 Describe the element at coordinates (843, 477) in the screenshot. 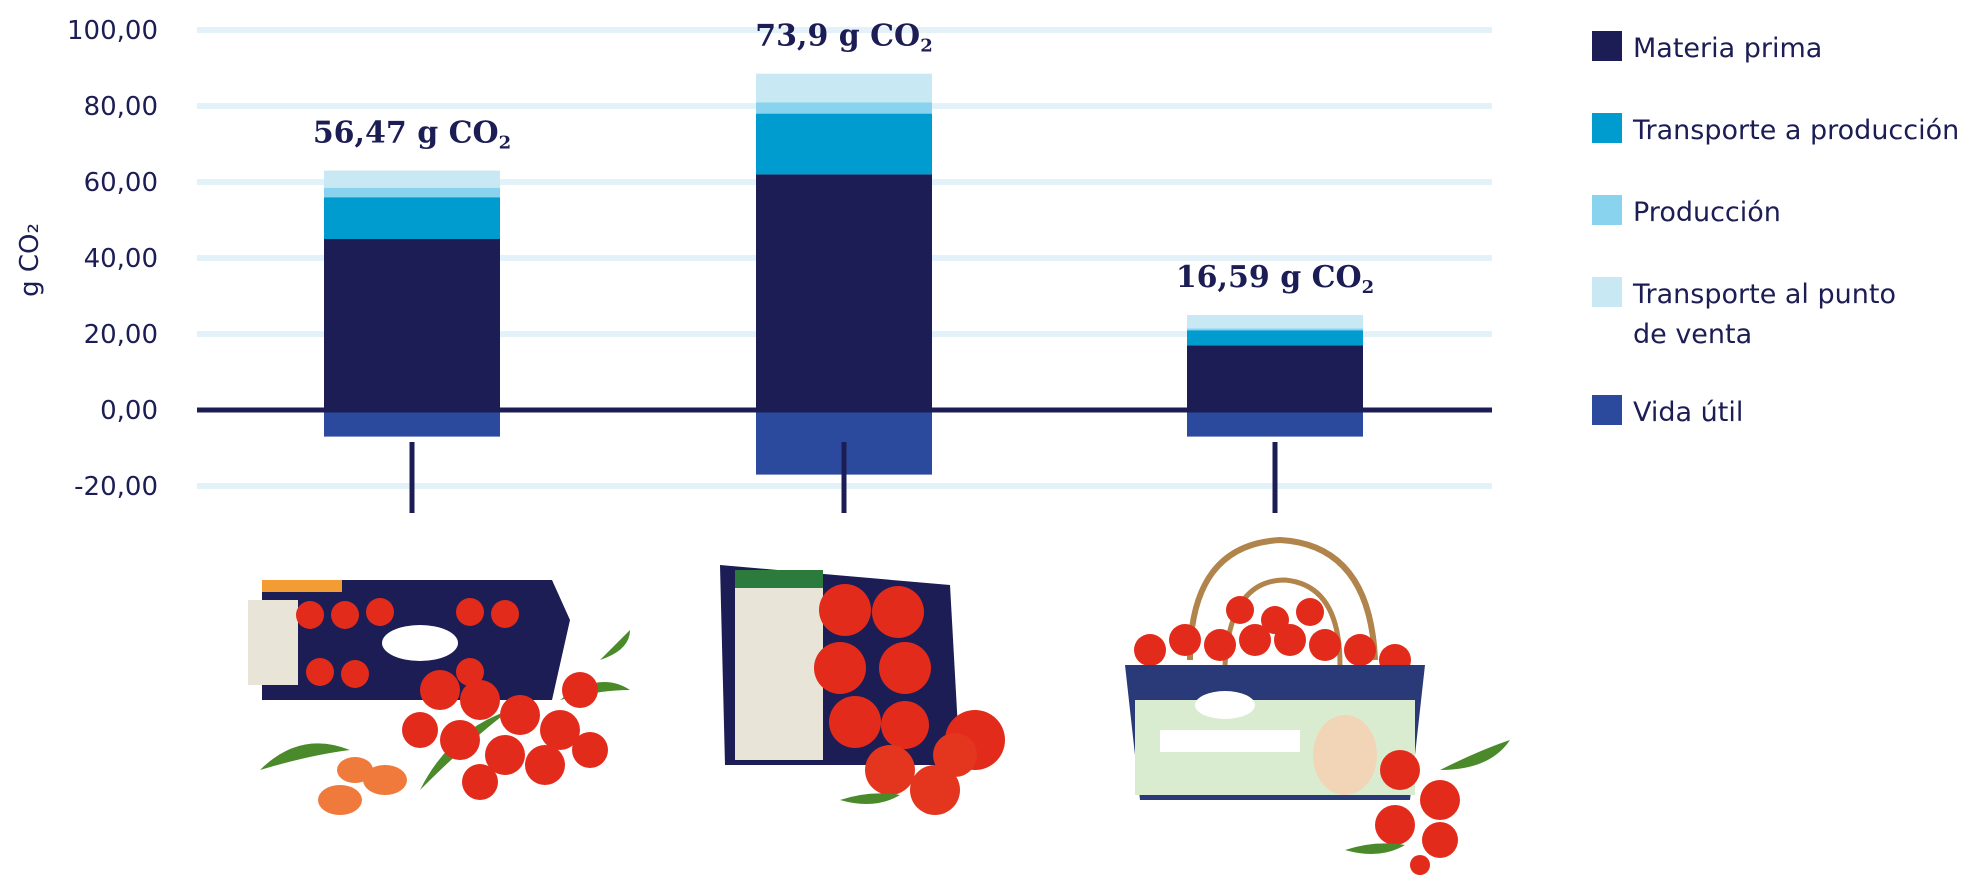

I see `category-stems` at that location.